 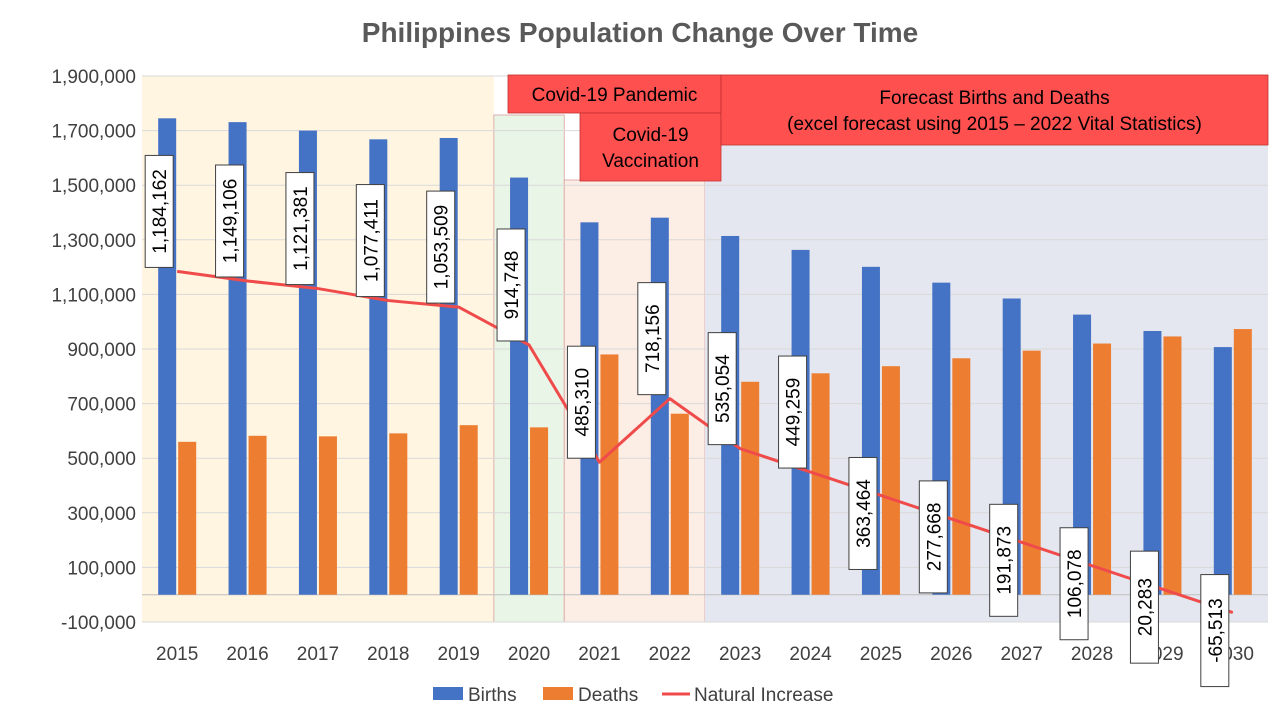 What do you see at coordinates (101, 405) in the screenshot?
I see `y-tick-label: 700,000` at bounding box center [101, 405].